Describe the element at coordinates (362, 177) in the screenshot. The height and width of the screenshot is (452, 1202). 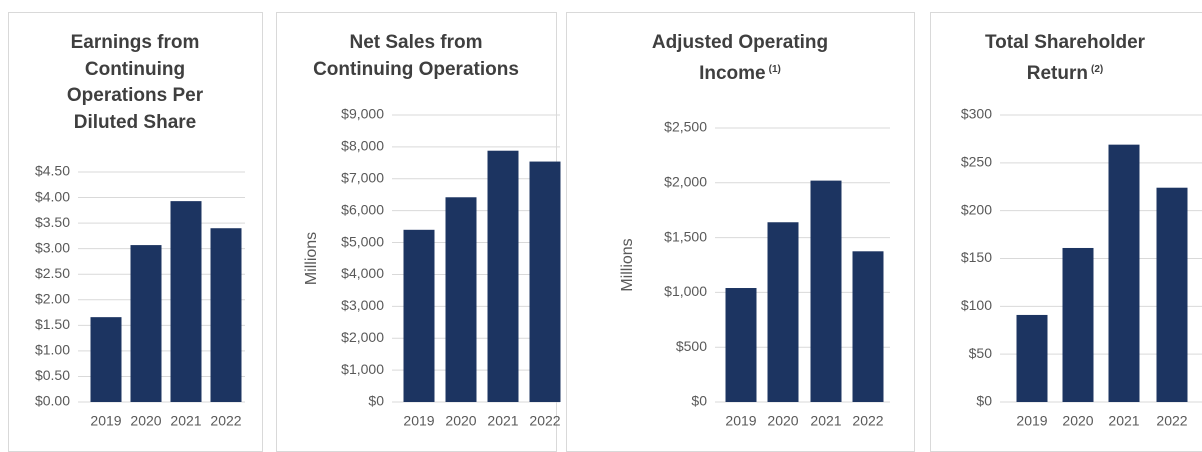
I see `y-tick-label: $7,000` at that location.